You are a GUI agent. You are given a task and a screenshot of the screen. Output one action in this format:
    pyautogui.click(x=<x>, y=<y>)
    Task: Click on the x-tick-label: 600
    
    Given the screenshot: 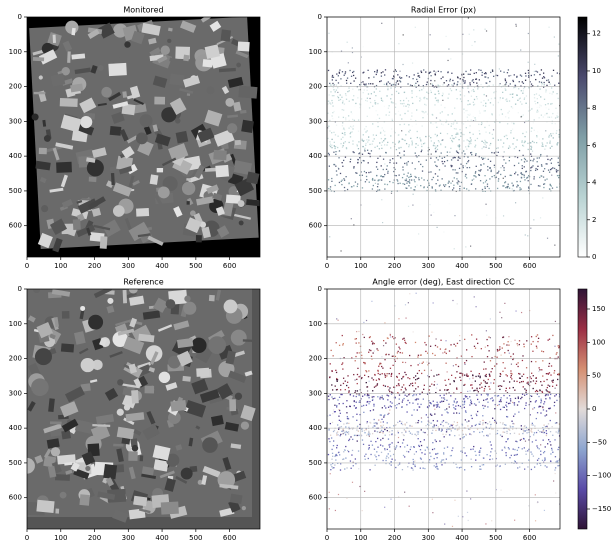 What is the action you would take?
    pyautogui.click(x=529, y=538)
    